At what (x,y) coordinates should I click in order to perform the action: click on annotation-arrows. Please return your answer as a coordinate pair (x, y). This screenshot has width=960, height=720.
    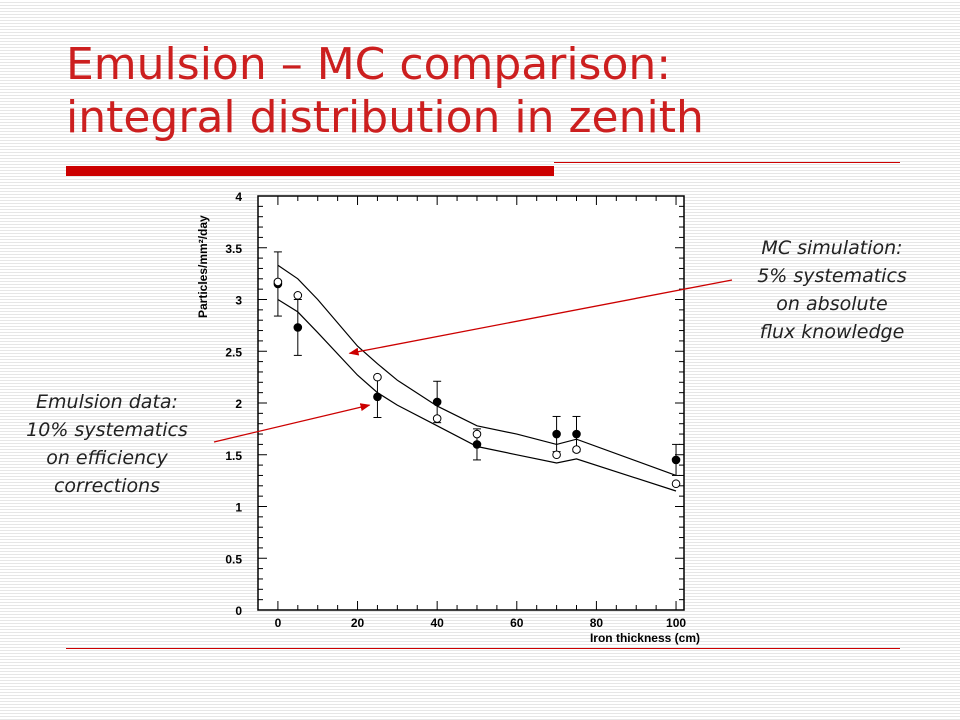
    Looking at the image, I should click on (473, 361).